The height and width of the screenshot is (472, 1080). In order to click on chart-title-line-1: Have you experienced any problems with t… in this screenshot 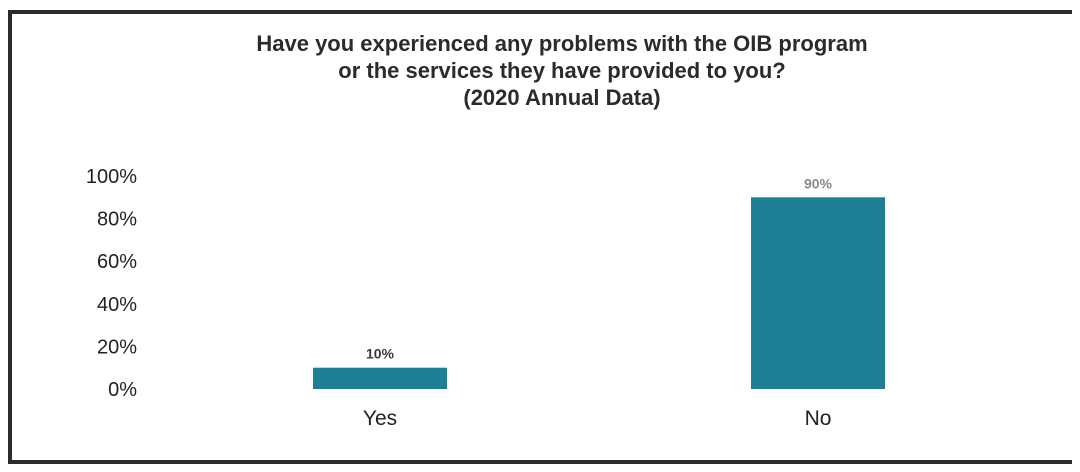, I will do `click(562, 43)`.